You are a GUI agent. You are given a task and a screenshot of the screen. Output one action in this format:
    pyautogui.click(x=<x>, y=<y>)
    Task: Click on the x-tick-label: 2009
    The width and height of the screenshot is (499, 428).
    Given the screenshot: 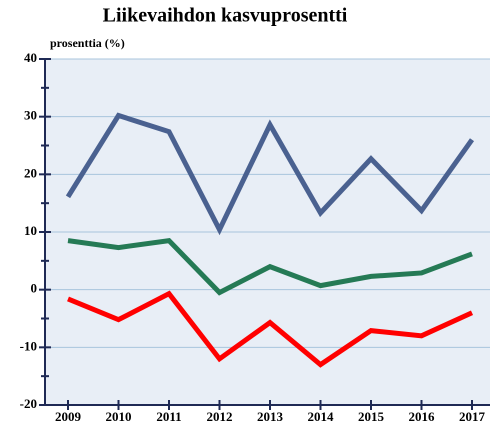 What is the action you would take?
    pyautogui.click(x=68, y=416)
    